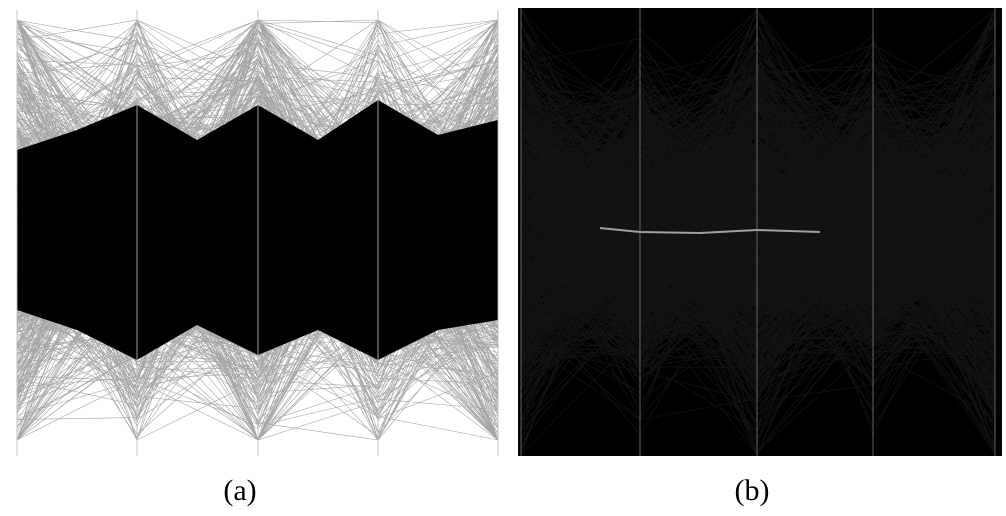  What do you see at coordinates (710, 231) in the screenshot?
I see `panel-b-highlight` at bounding box center [710, 231].